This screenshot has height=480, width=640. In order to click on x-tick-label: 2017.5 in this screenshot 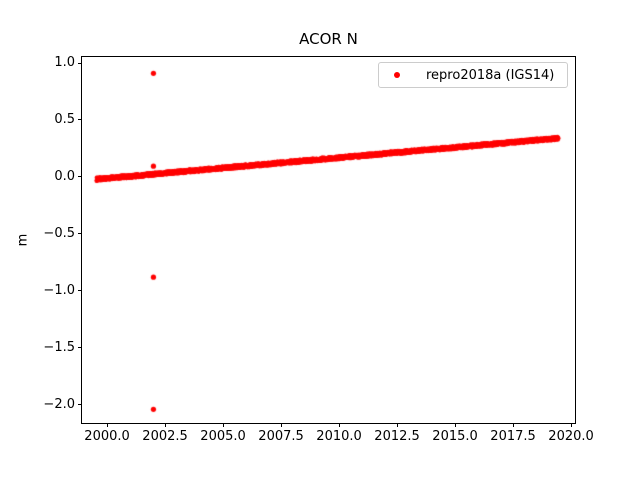, I will do `click(513, 436)`.